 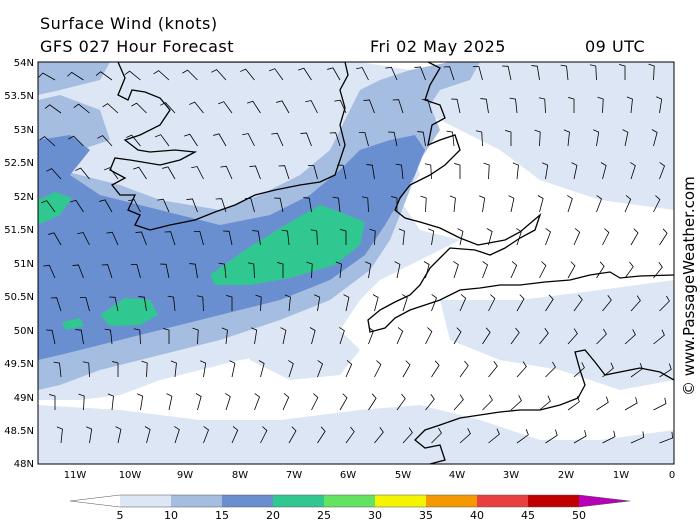 I want to click on colorbar-tick: 5, so click(x=120, y=515).